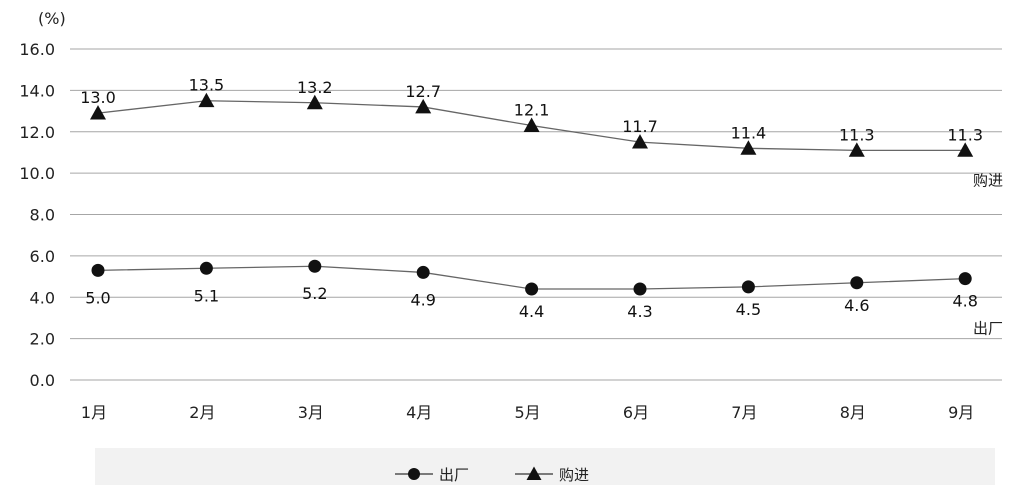 The width and height of the screenshot is (1012, 485). I want to click on data-label: 4.5, so click(748, 309).